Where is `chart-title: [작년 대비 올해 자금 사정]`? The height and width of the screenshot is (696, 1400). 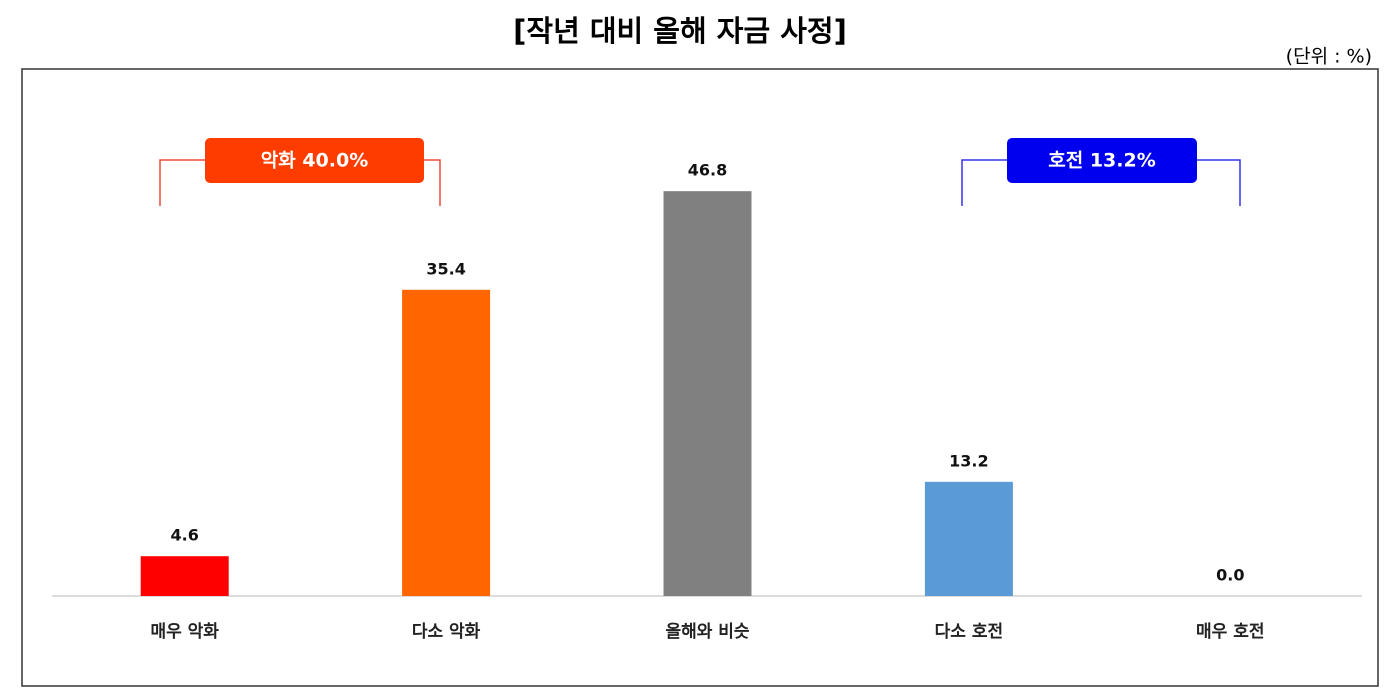
chart-title: [작년 대비 올해 자금 사정] is located at coordinates (680, 31).